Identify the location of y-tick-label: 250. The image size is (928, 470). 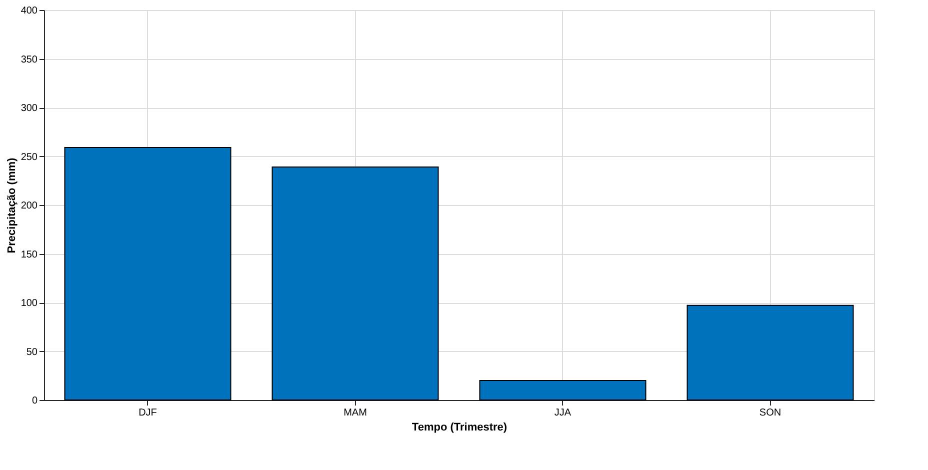
(29, 157).